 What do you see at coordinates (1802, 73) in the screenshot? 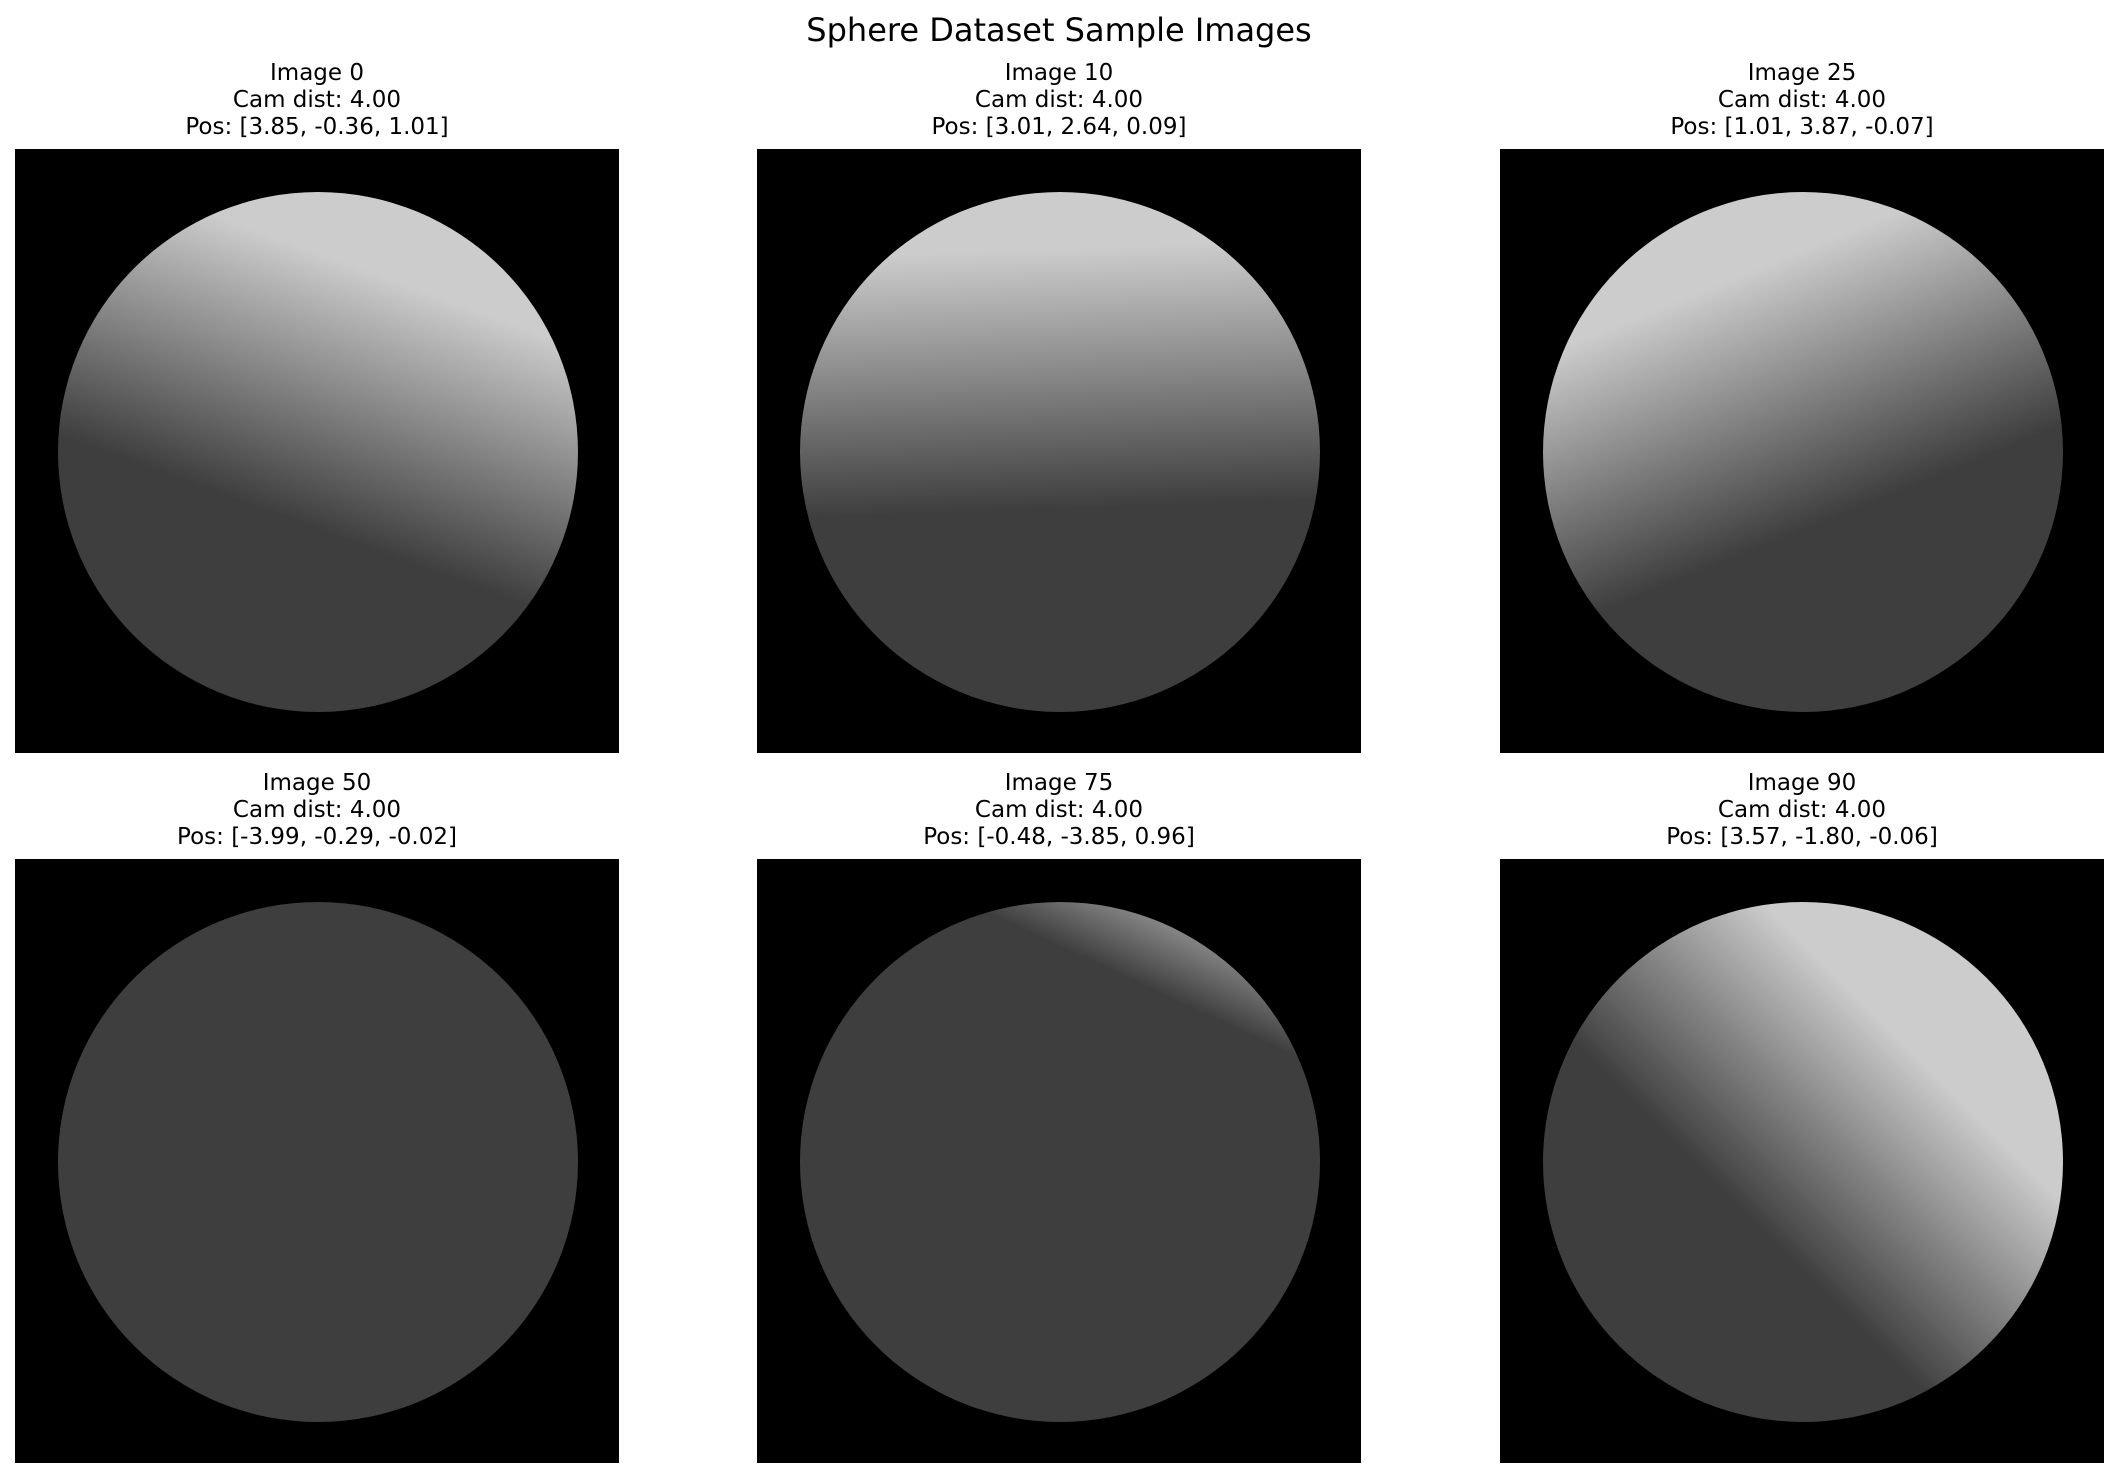
I see `image-label: Image 25` at bounding box center [1802, 73].